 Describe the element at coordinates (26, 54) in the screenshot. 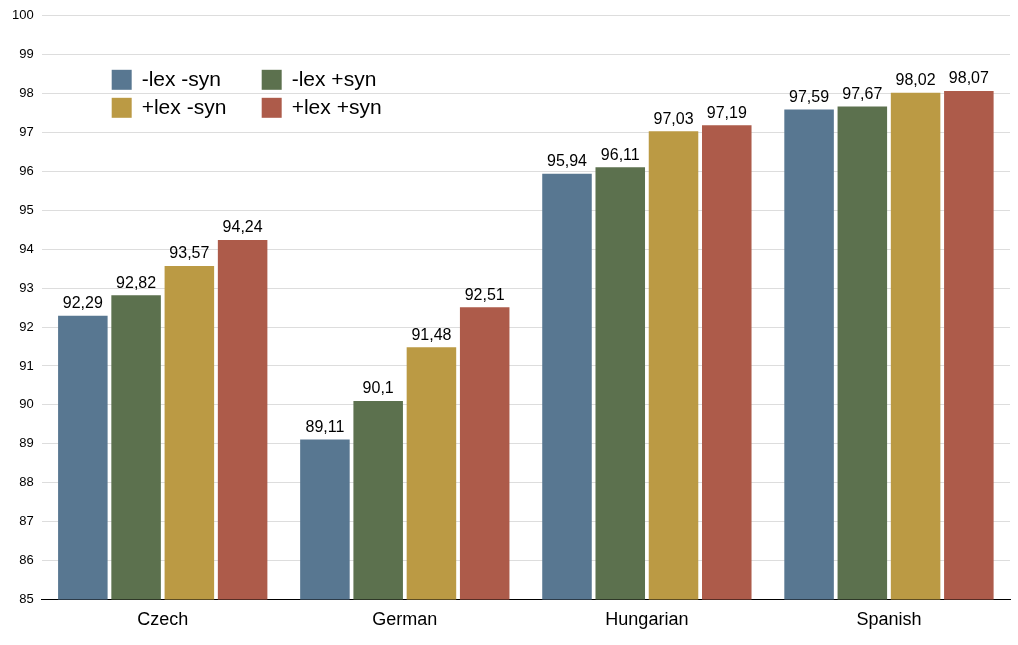

I see `y-tick-label: 99` at that location.